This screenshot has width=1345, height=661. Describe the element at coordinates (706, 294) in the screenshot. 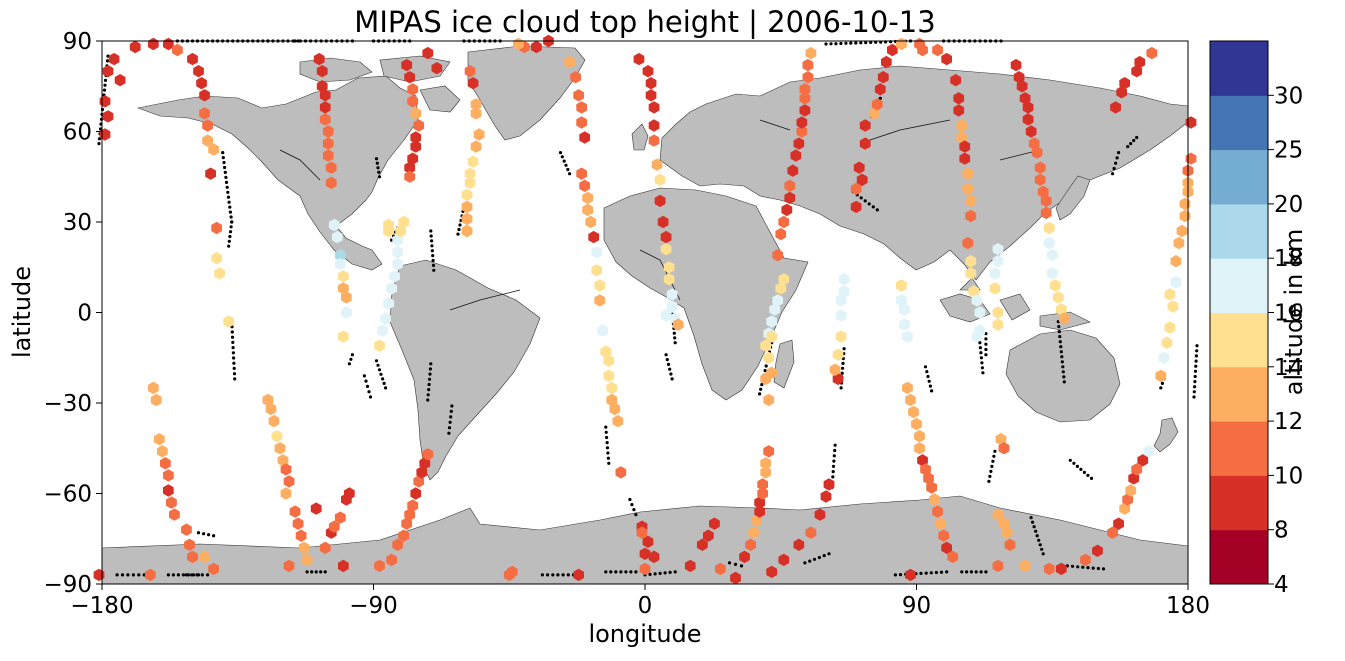

I see `africa-land` at that location.